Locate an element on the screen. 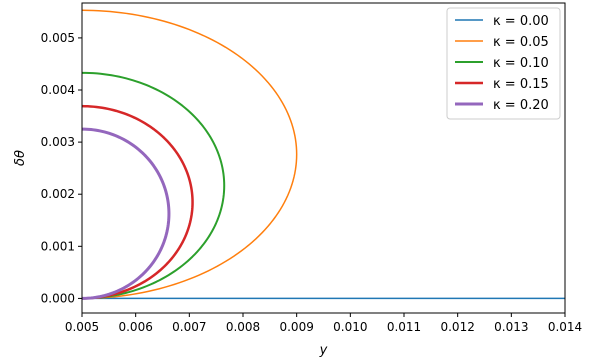  x-tick-label-9: 0.014 is located at coordinates (565, 327).